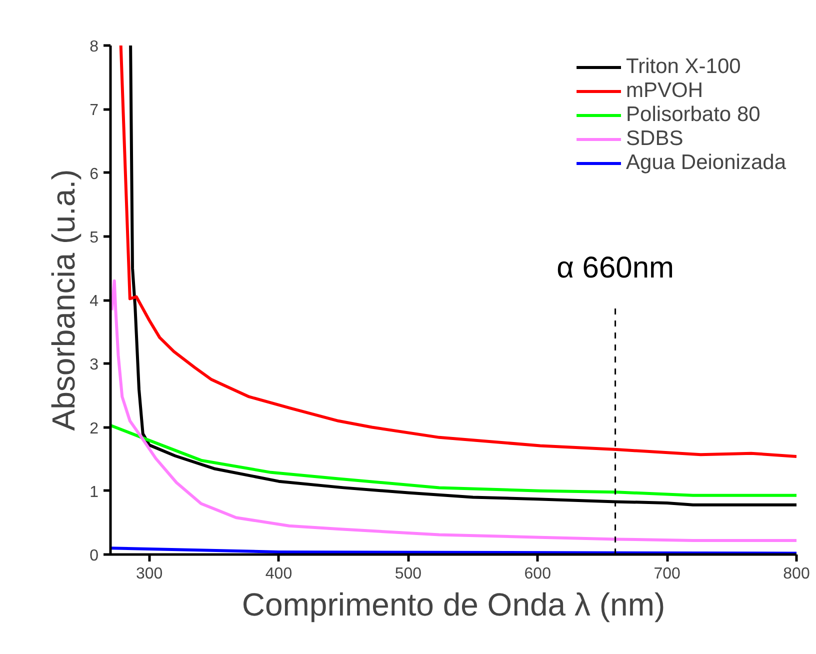 The width and height of the screenshot is (816, 654). Describe the element at coordinates (683, 67) in the screenshot. I see `legend-label: Triton X-100` at that location.